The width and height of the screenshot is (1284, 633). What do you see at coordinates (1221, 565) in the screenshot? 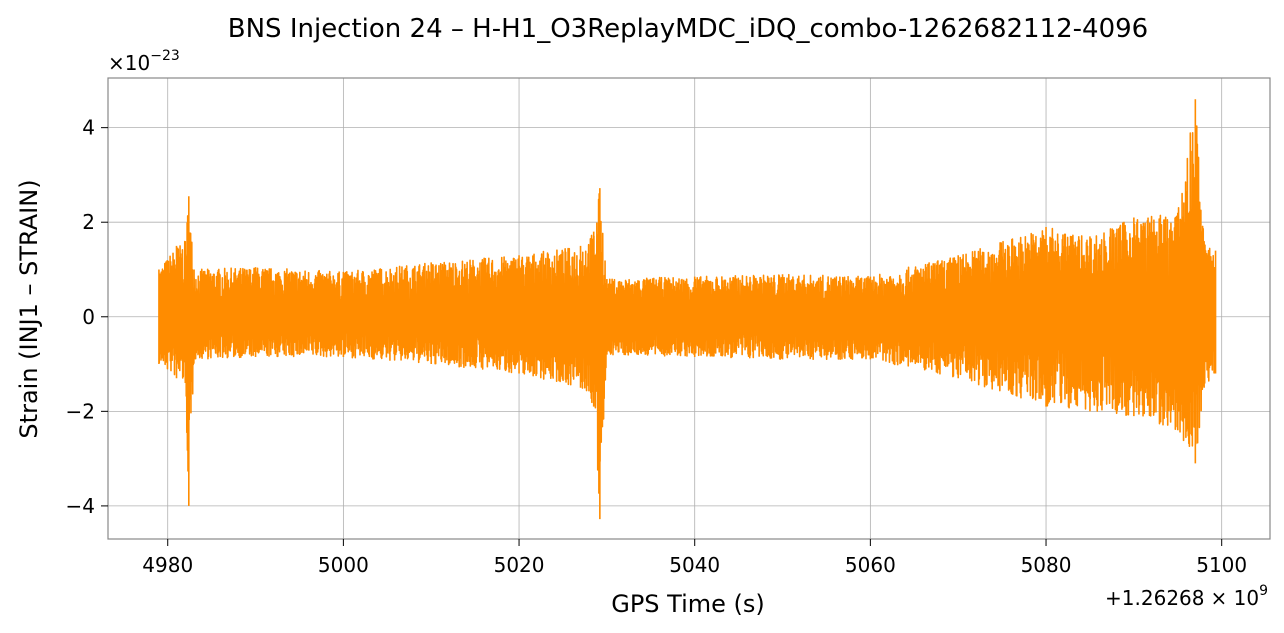
I see `x-tick-label: 5100` at bounding box center [1221, 565].